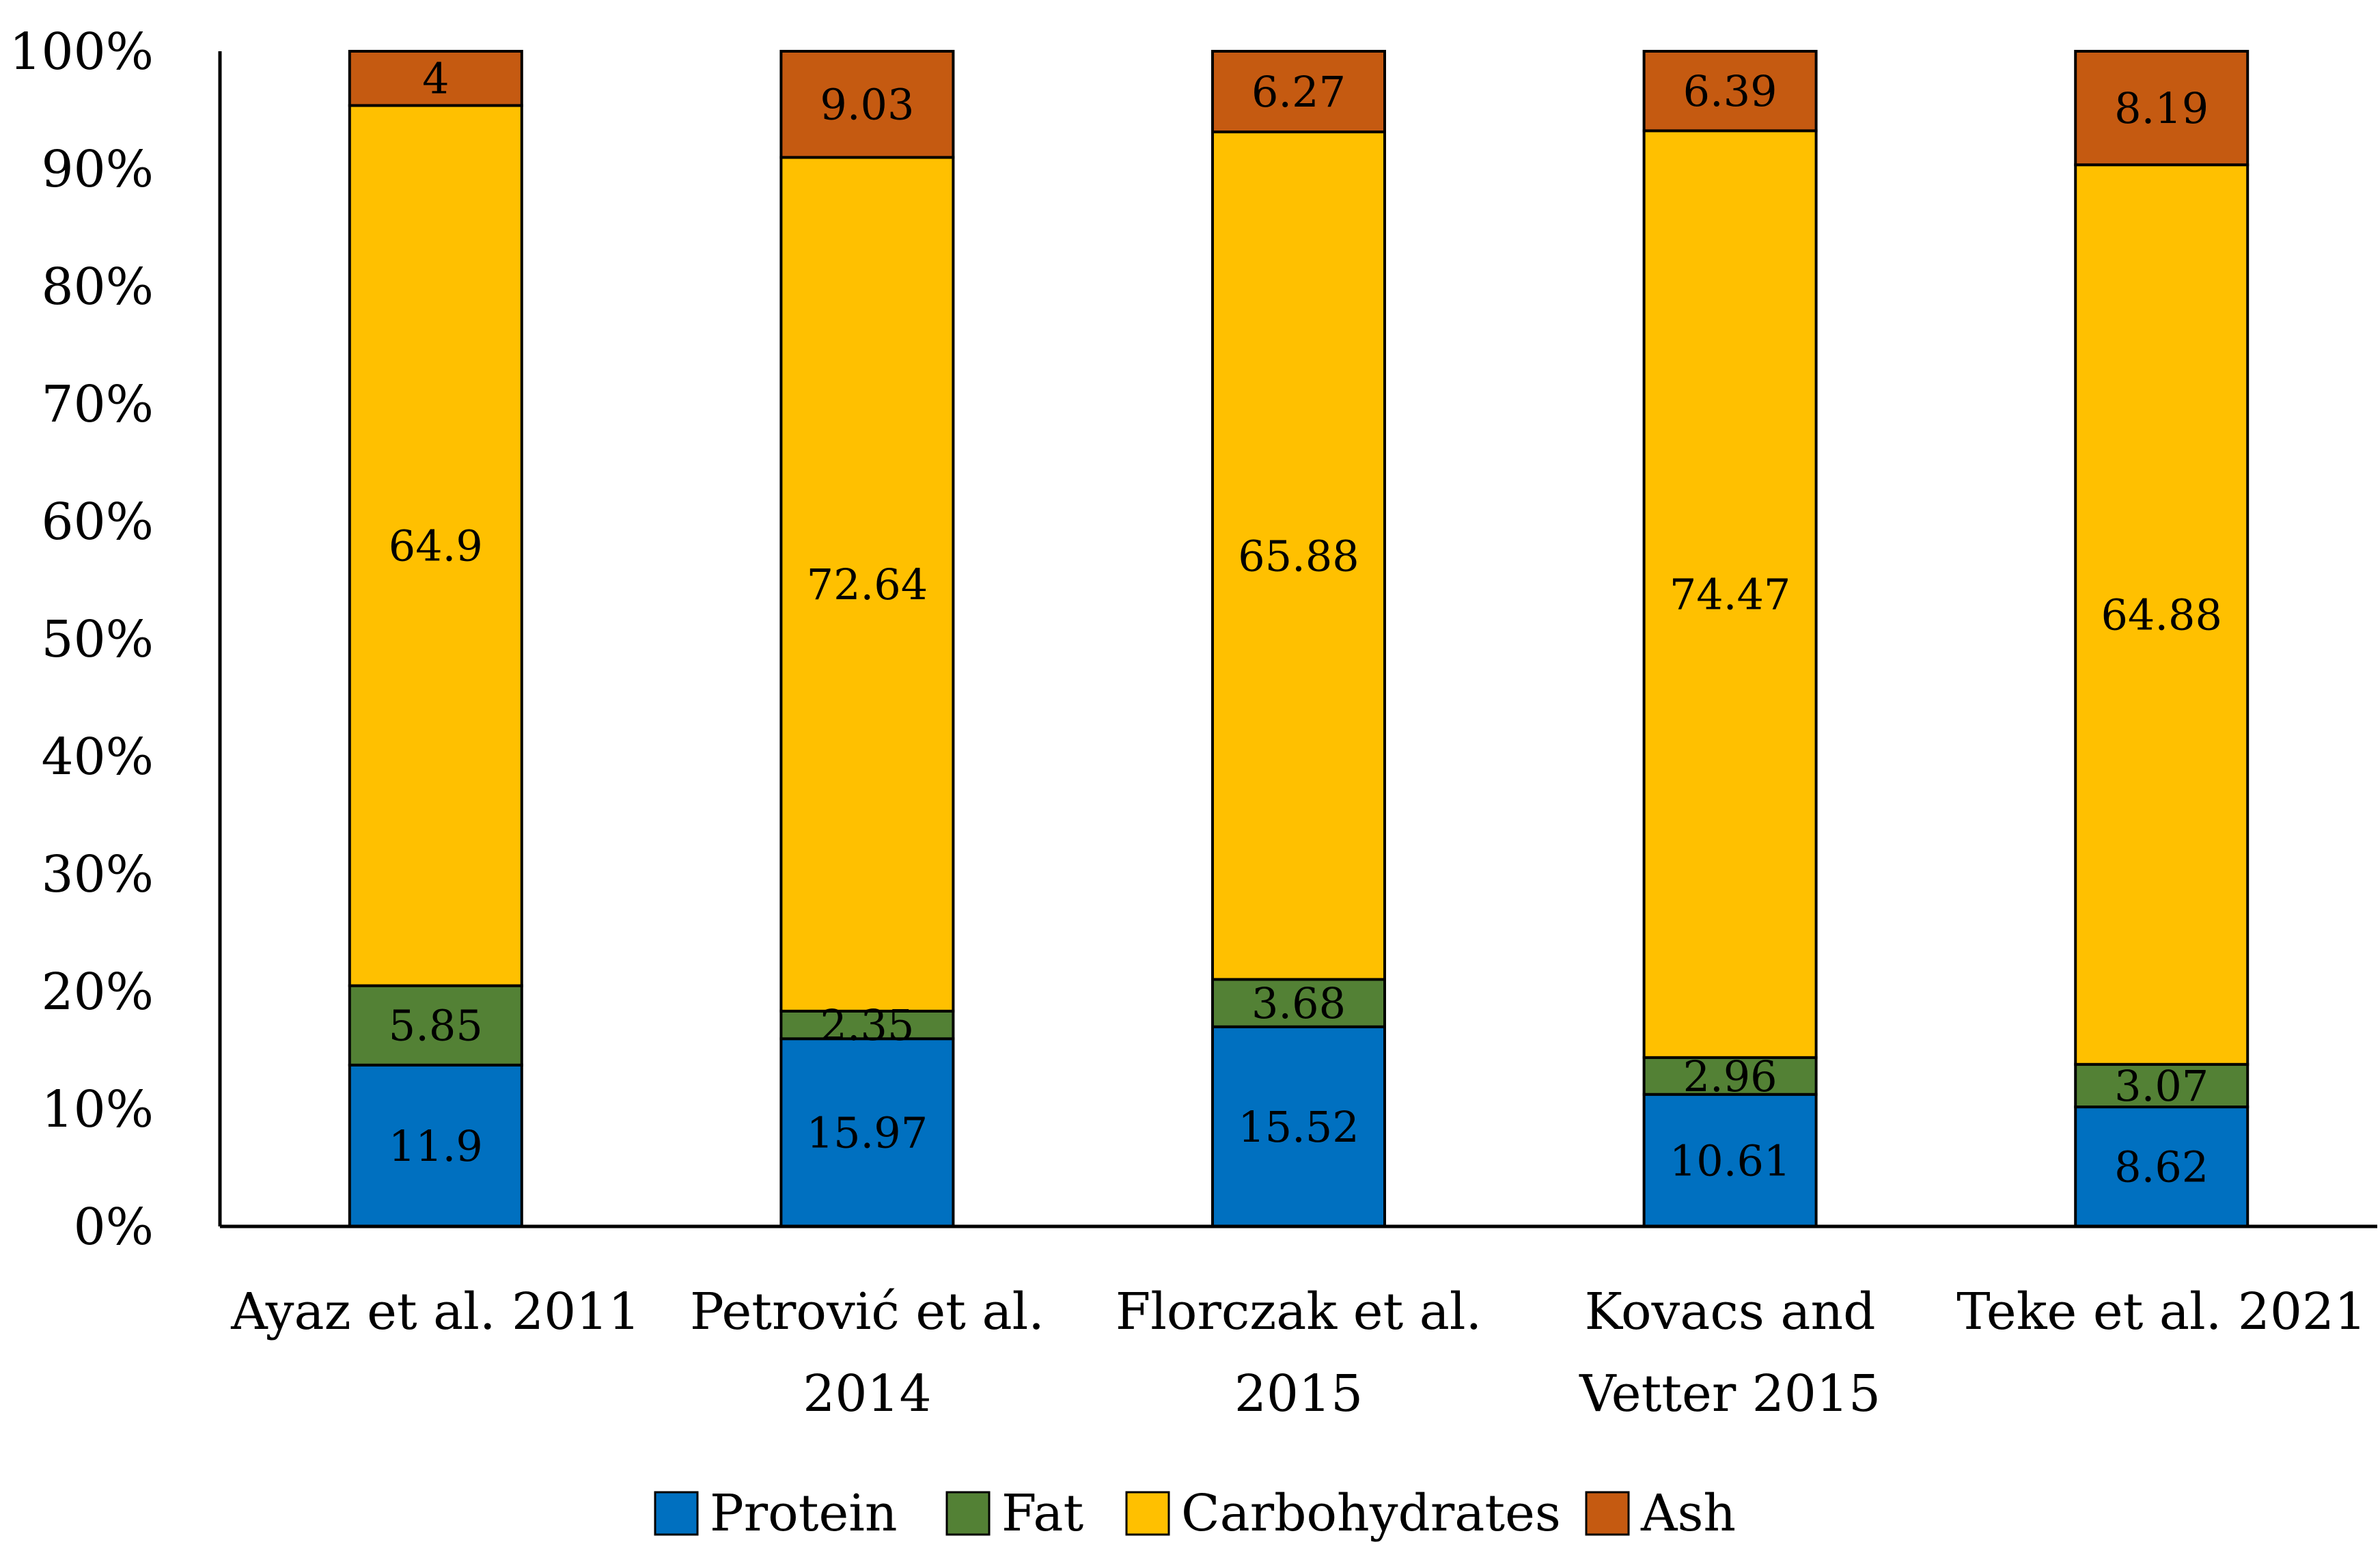 Image resolution: width=2380 pixels, height=1566 pixels. I want to click on legend: Protein Fat Carbohydrates Ash, so click(1195, 1513).